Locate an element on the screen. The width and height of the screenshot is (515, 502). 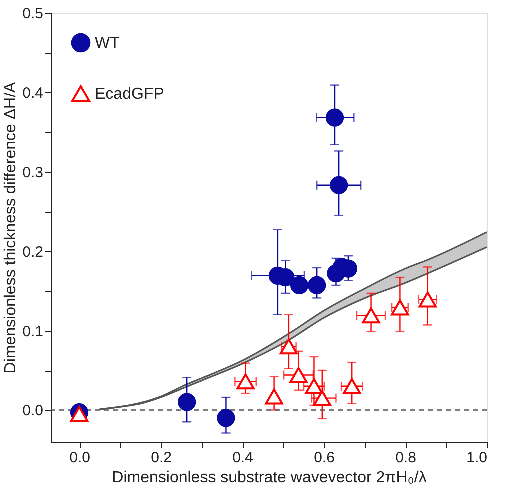
y-tick-label: 0.3 is located at coordinates (33, 173).